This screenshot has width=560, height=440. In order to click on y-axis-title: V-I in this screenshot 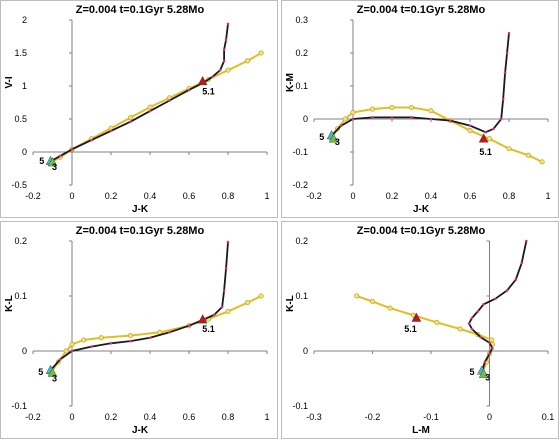, I will do `click(9, 82)`.